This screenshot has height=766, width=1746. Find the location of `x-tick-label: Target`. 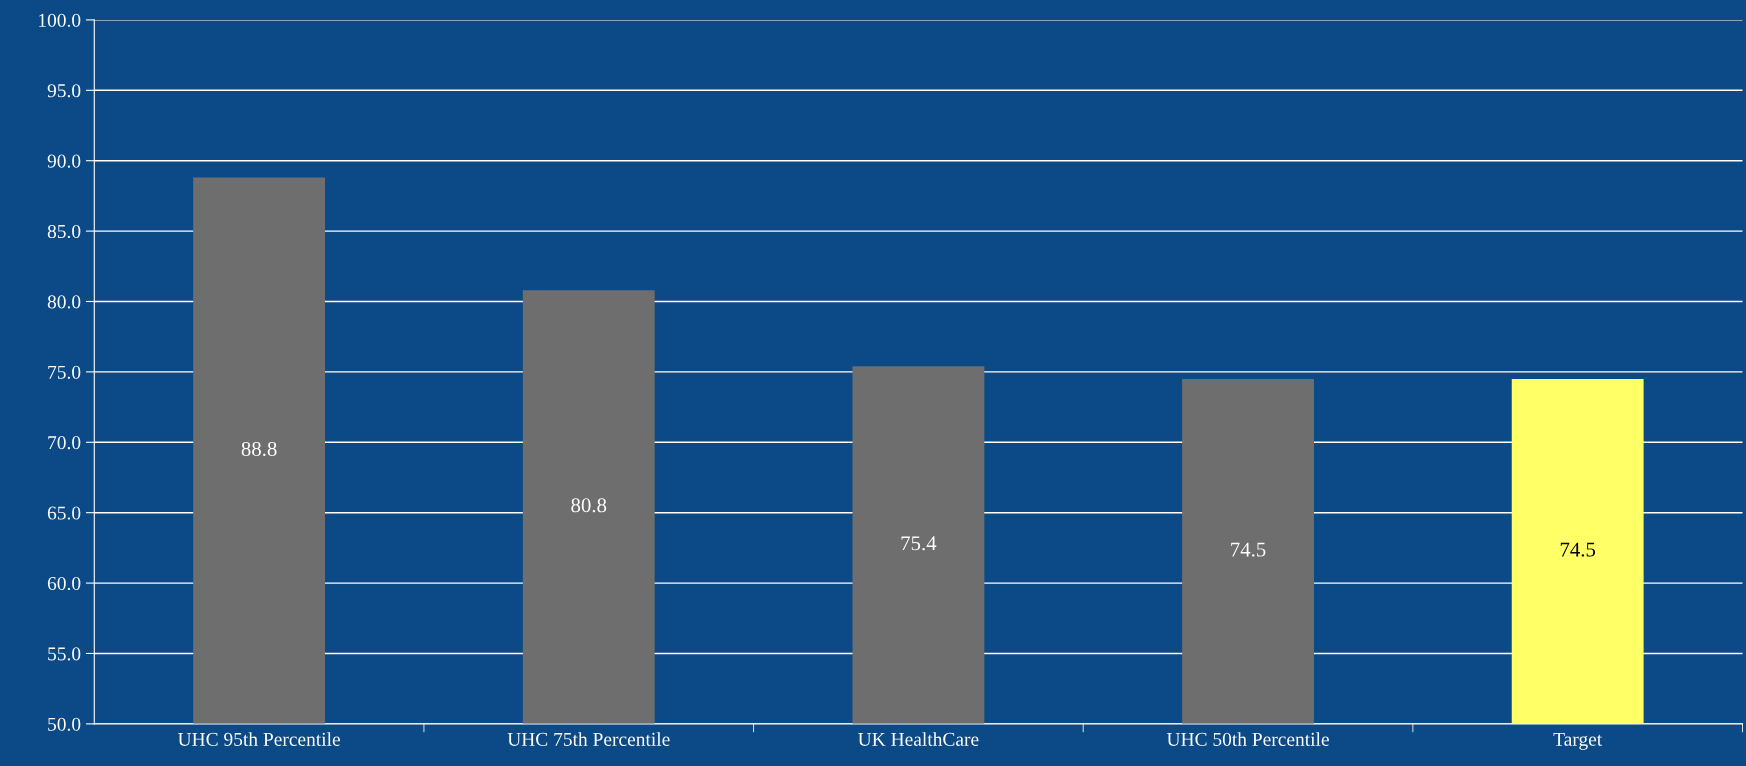

x-tick-label: Target is located at coordinates (1578, 741).